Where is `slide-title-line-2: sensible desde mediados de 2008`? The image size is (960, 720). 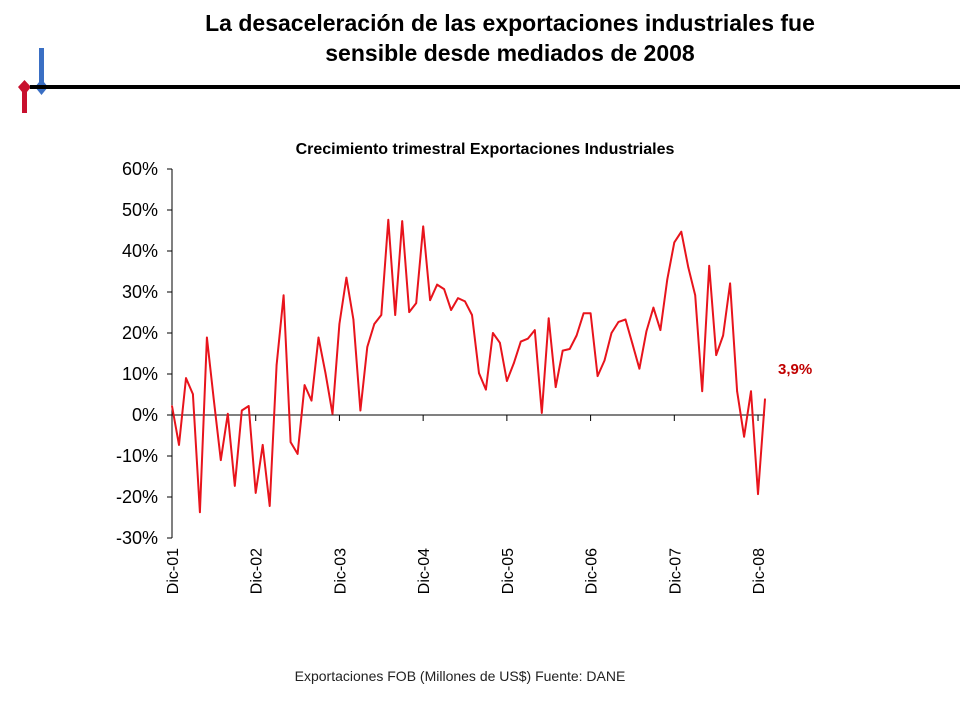 slide-title-line-2: sensible desde mediados de 2008 is located at coordinates (510, 53).